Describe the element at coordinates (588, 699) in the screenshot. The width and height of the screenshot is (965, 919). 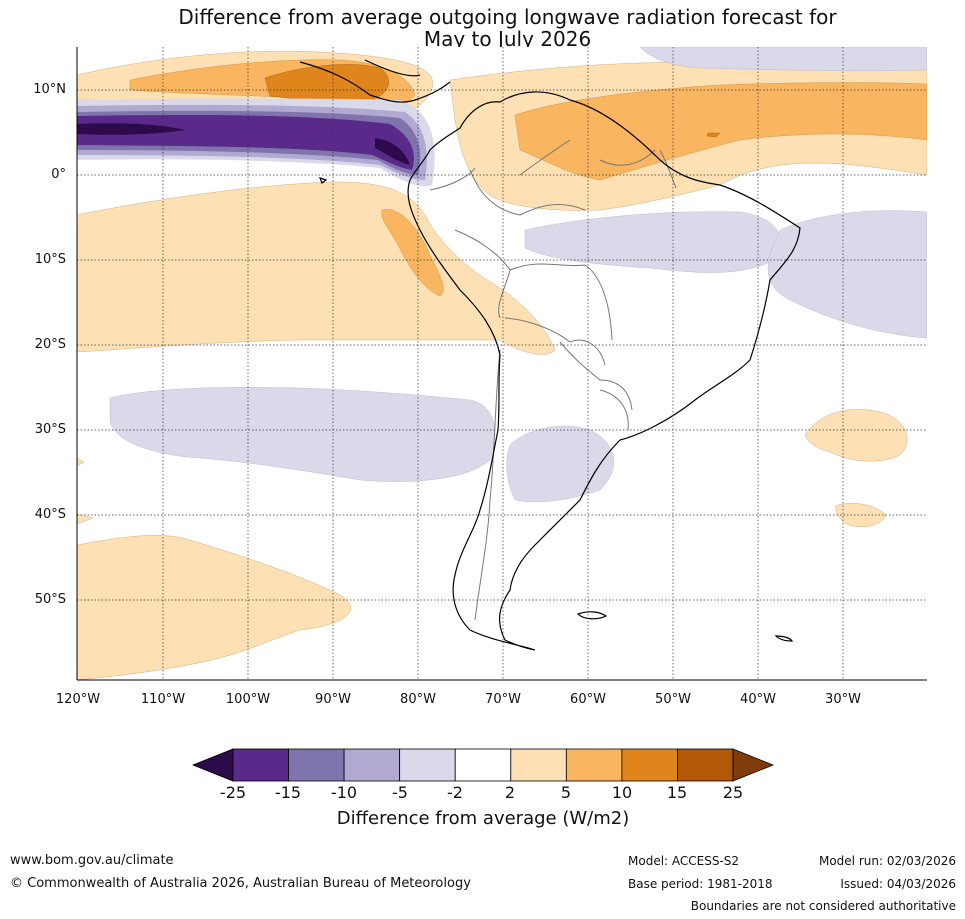
I see `lon-label-60w: 60°W` at that location.